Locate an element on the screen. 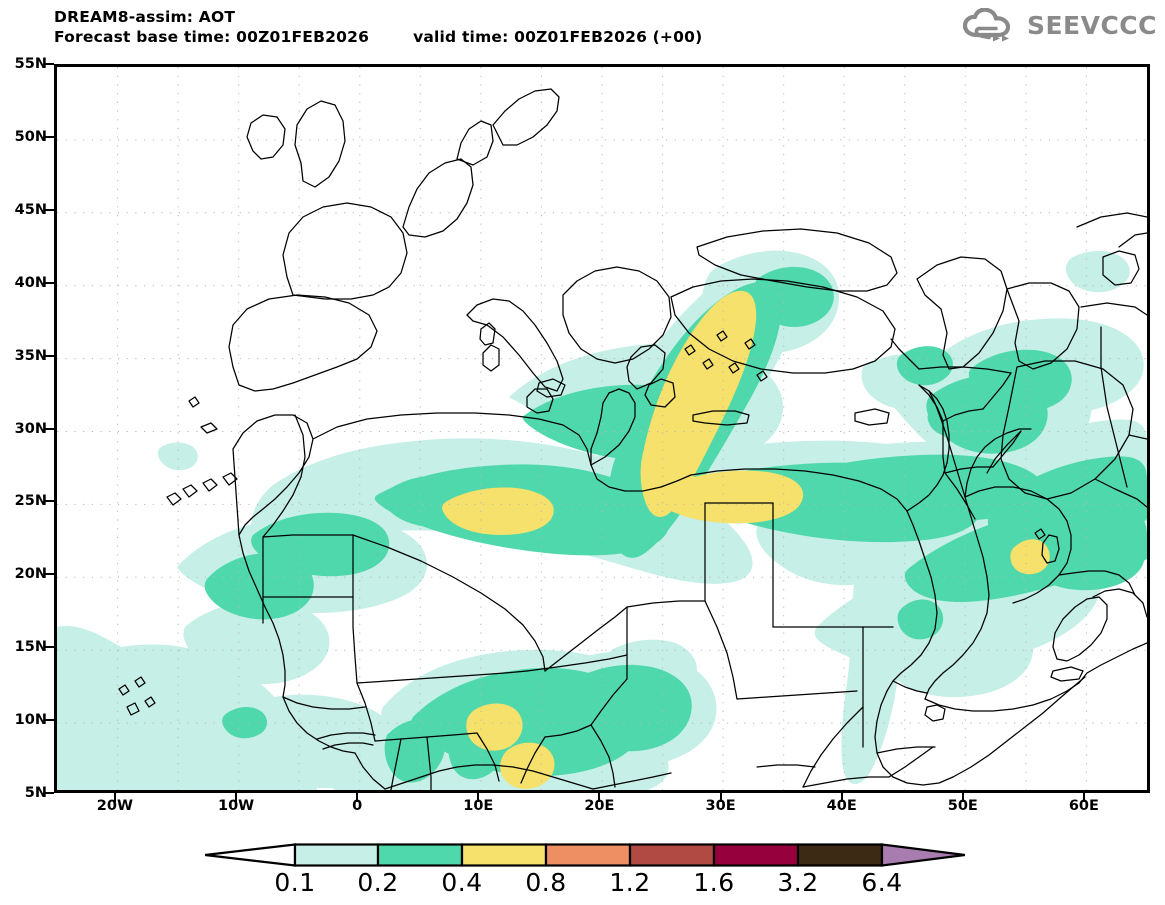 The height and width of the screenshot is (905, 1165). colorbar-tick-label: 1.2 is located at coordinates (630, 882).